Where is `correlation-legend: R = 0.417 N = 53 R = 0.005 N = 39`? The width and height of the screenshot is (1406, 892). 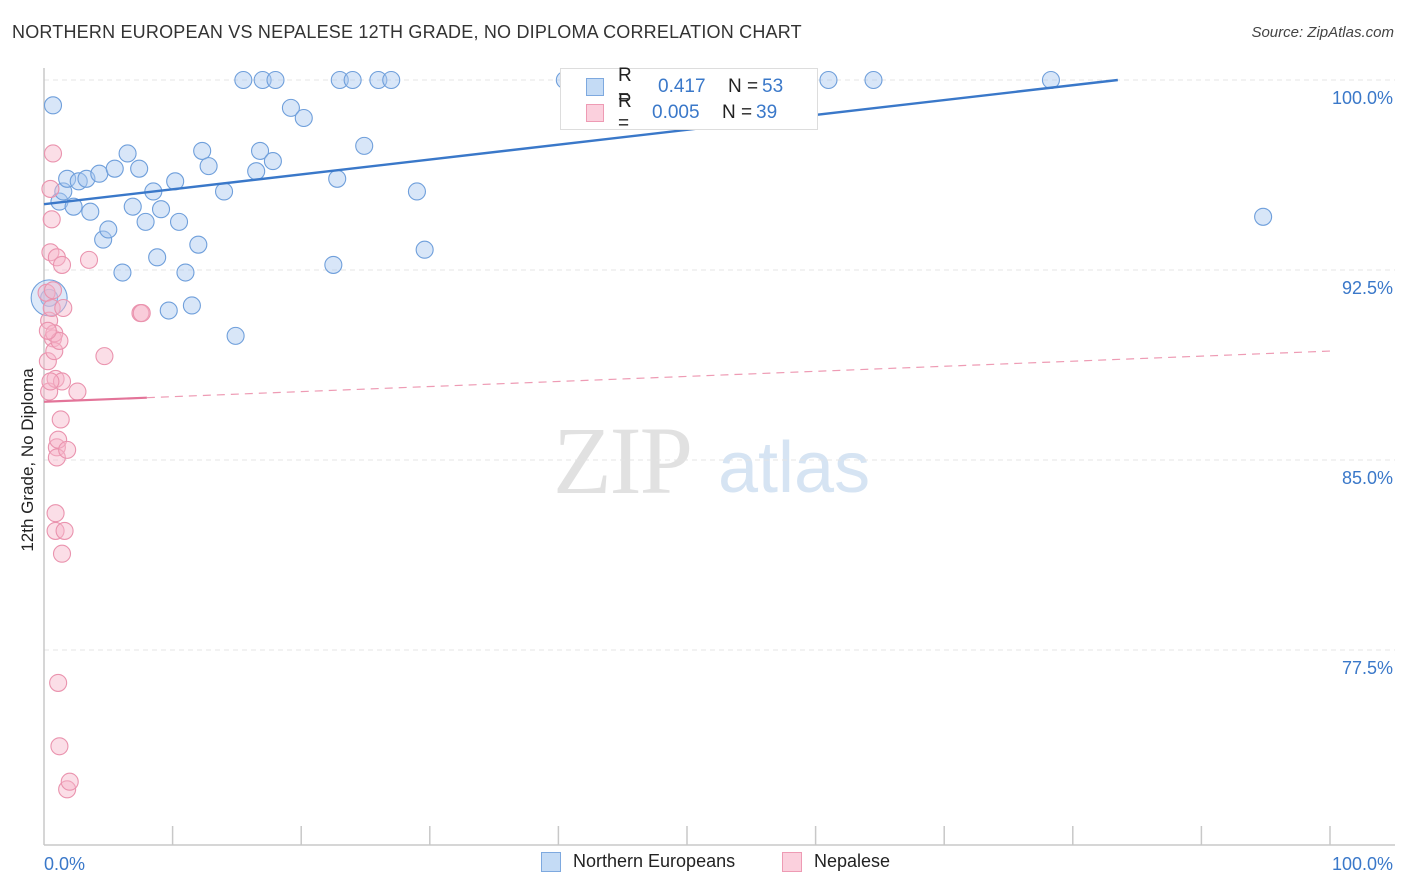
correlation-legend: R = 0.417 N = 53 R = 0.005 N = 39 is located at coordinates (689, 99).